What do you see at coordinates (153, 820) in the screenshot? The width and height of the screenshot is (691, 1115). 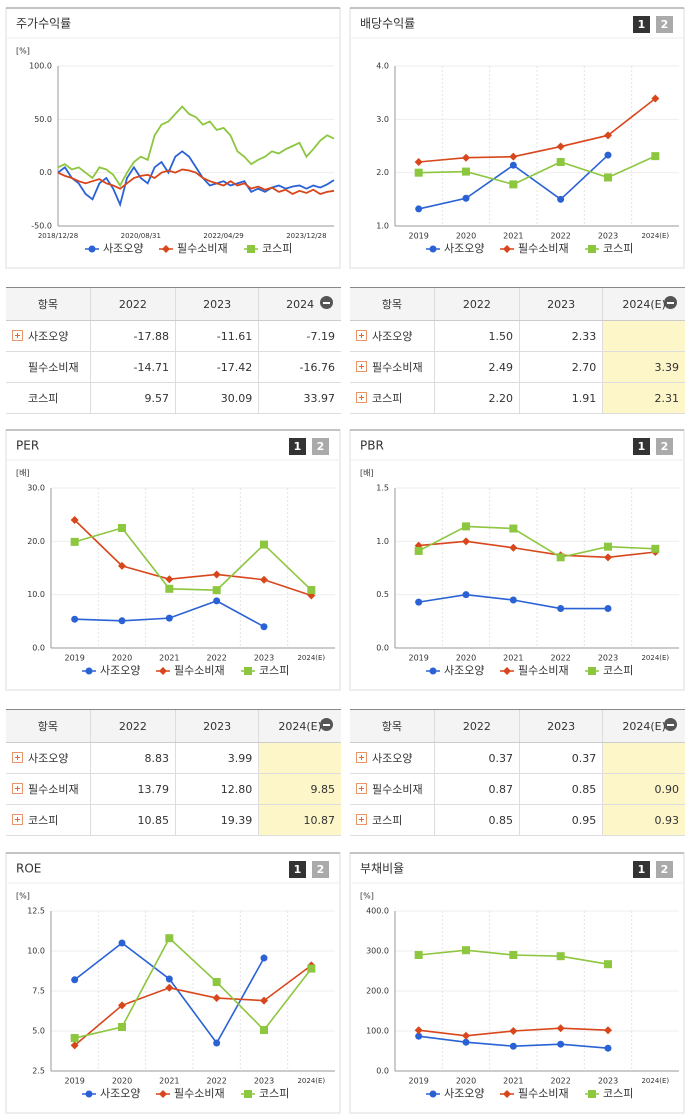 I see `cell-value: 10.85` at bounding box center [153, 820].